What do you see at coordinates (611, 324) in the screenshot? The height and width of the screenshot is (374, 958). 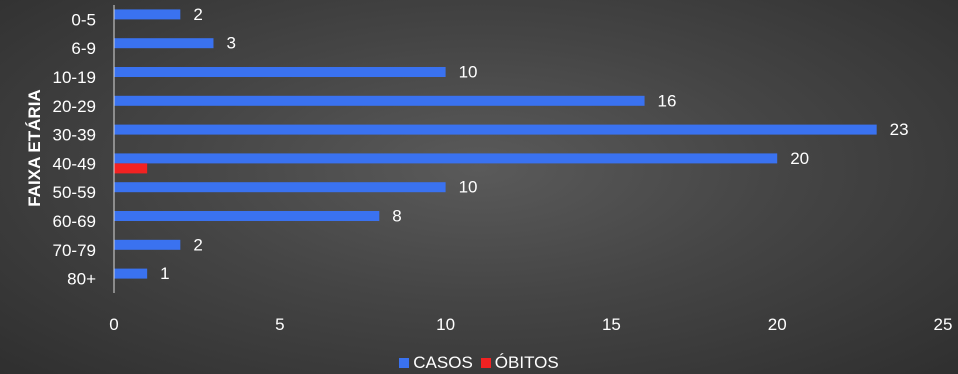 I see `x-tick-label: 15` at bounding box center [611, 324].